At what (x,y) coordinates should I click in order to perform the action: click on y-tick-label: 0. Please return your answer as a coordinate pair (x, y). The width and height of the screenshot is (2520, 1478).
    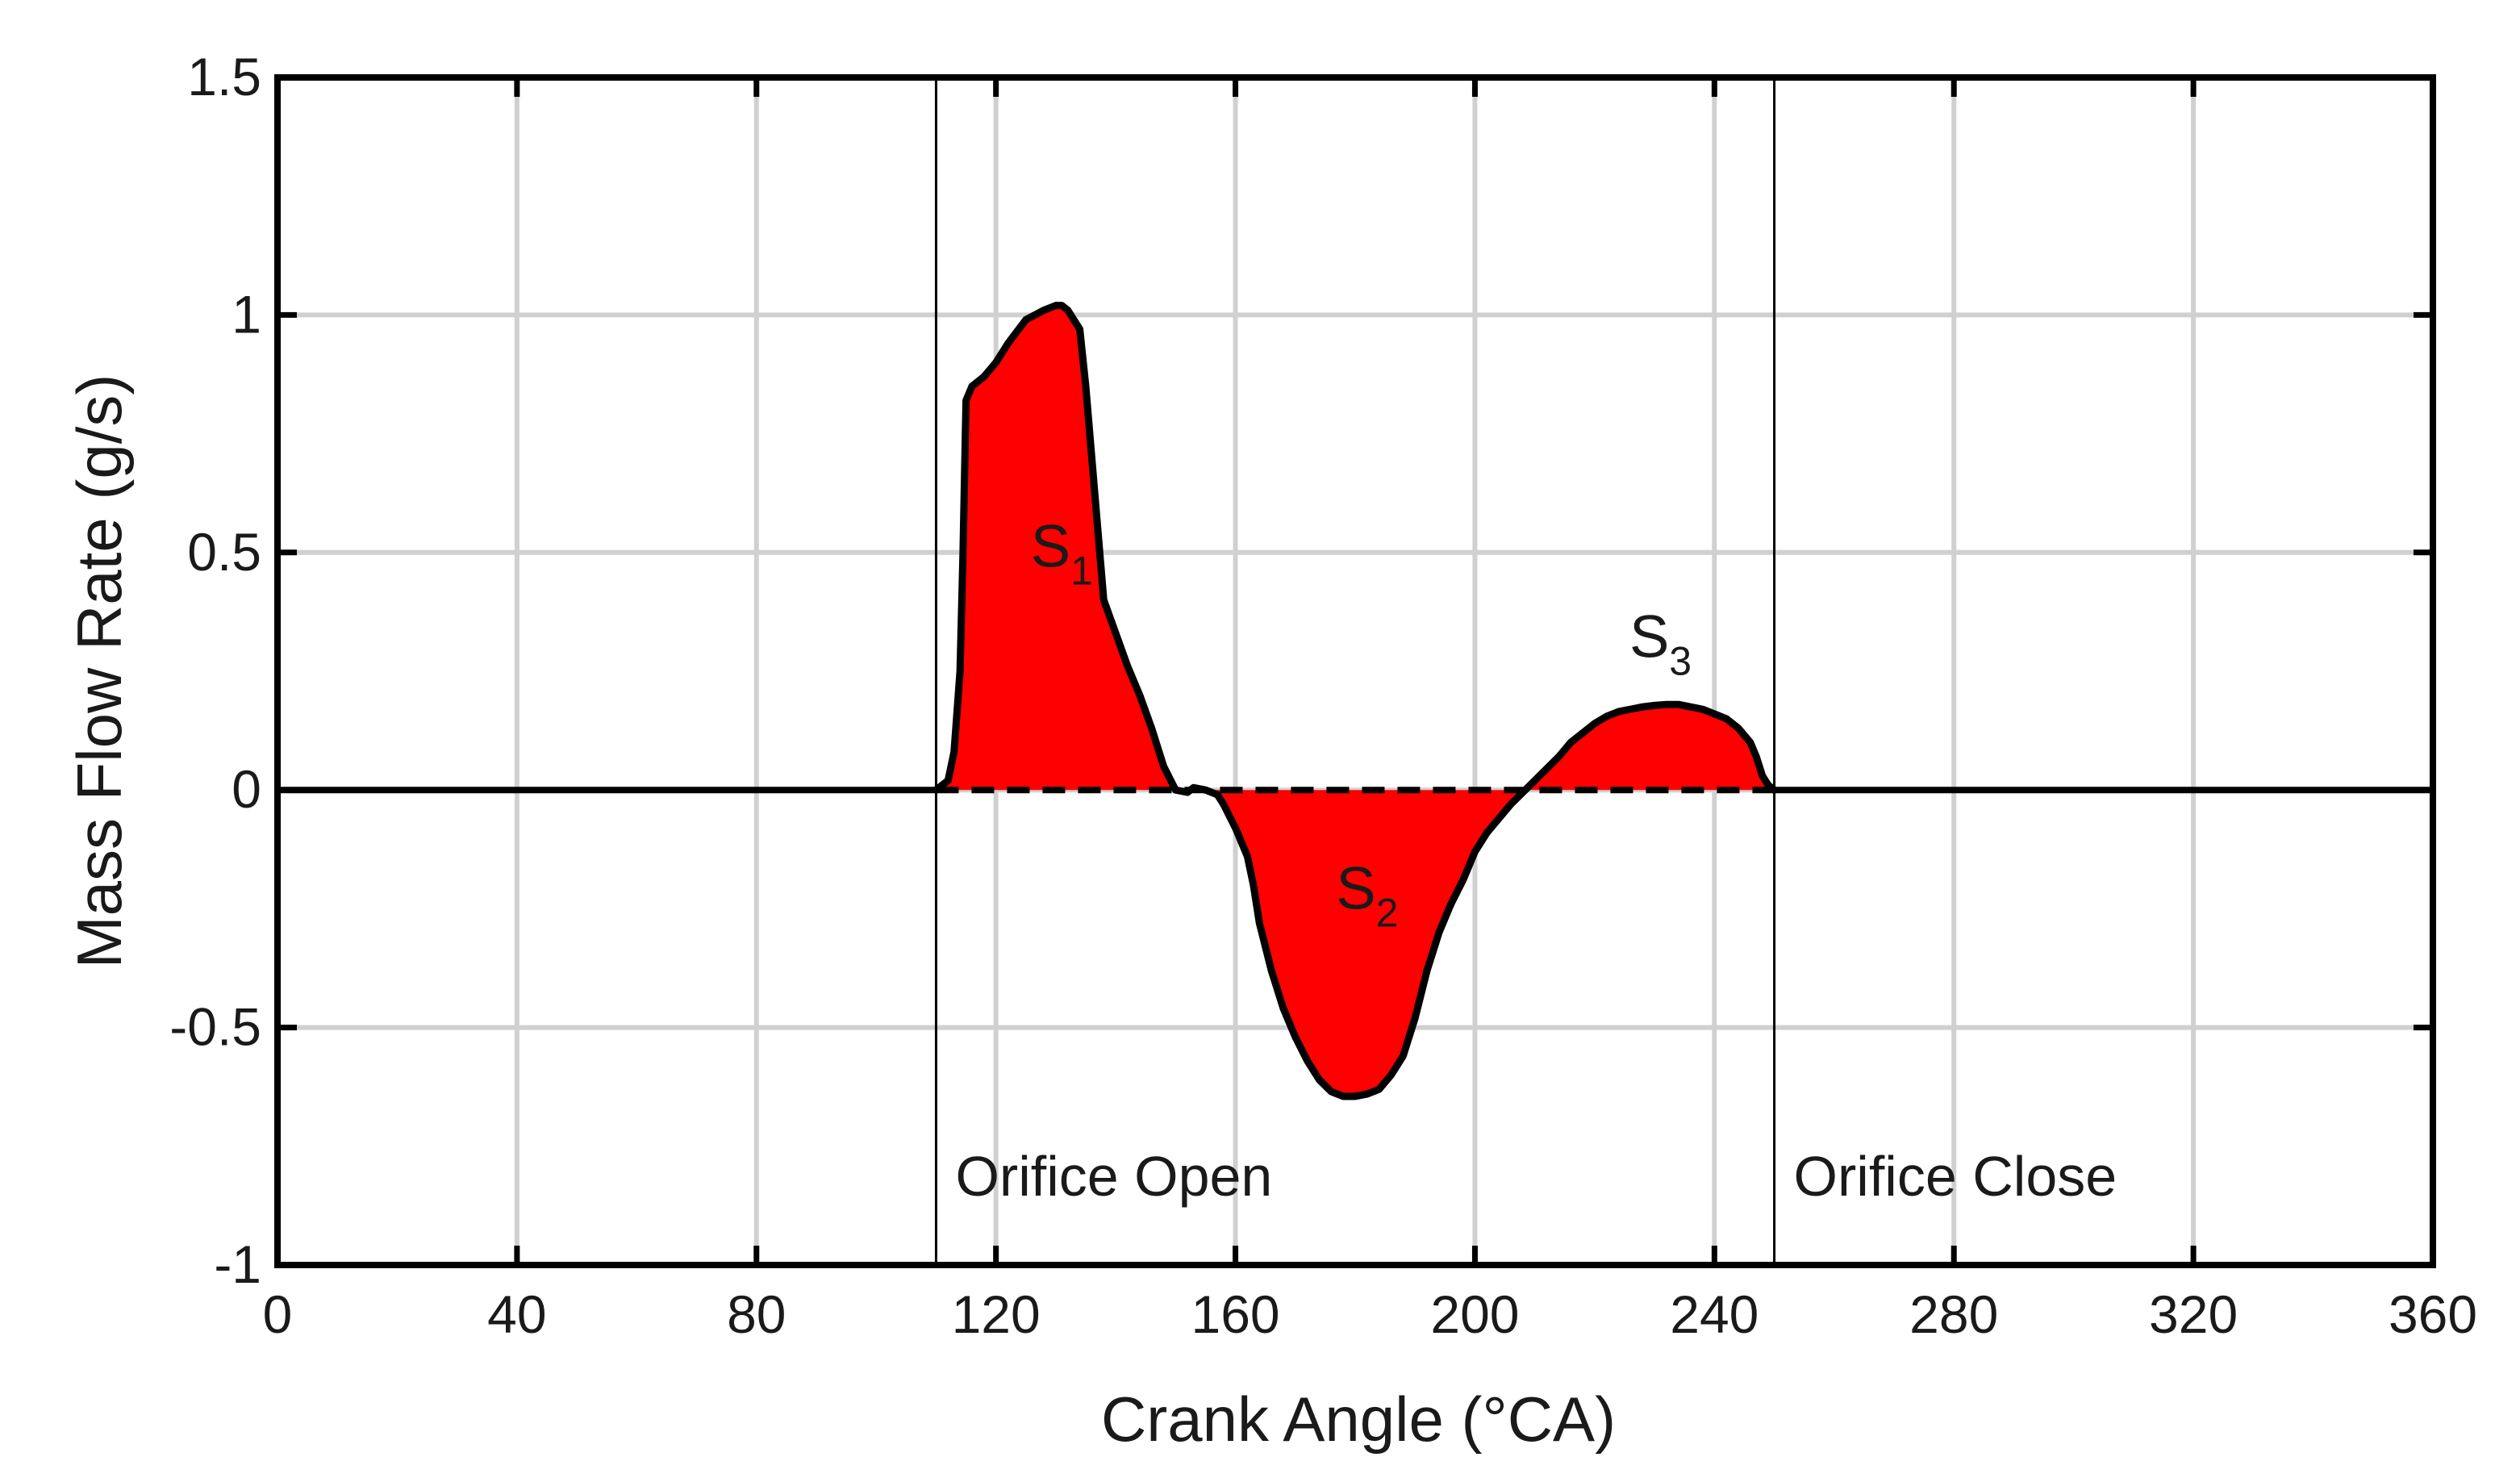
    Looking at the image, I should click on (246, 789).